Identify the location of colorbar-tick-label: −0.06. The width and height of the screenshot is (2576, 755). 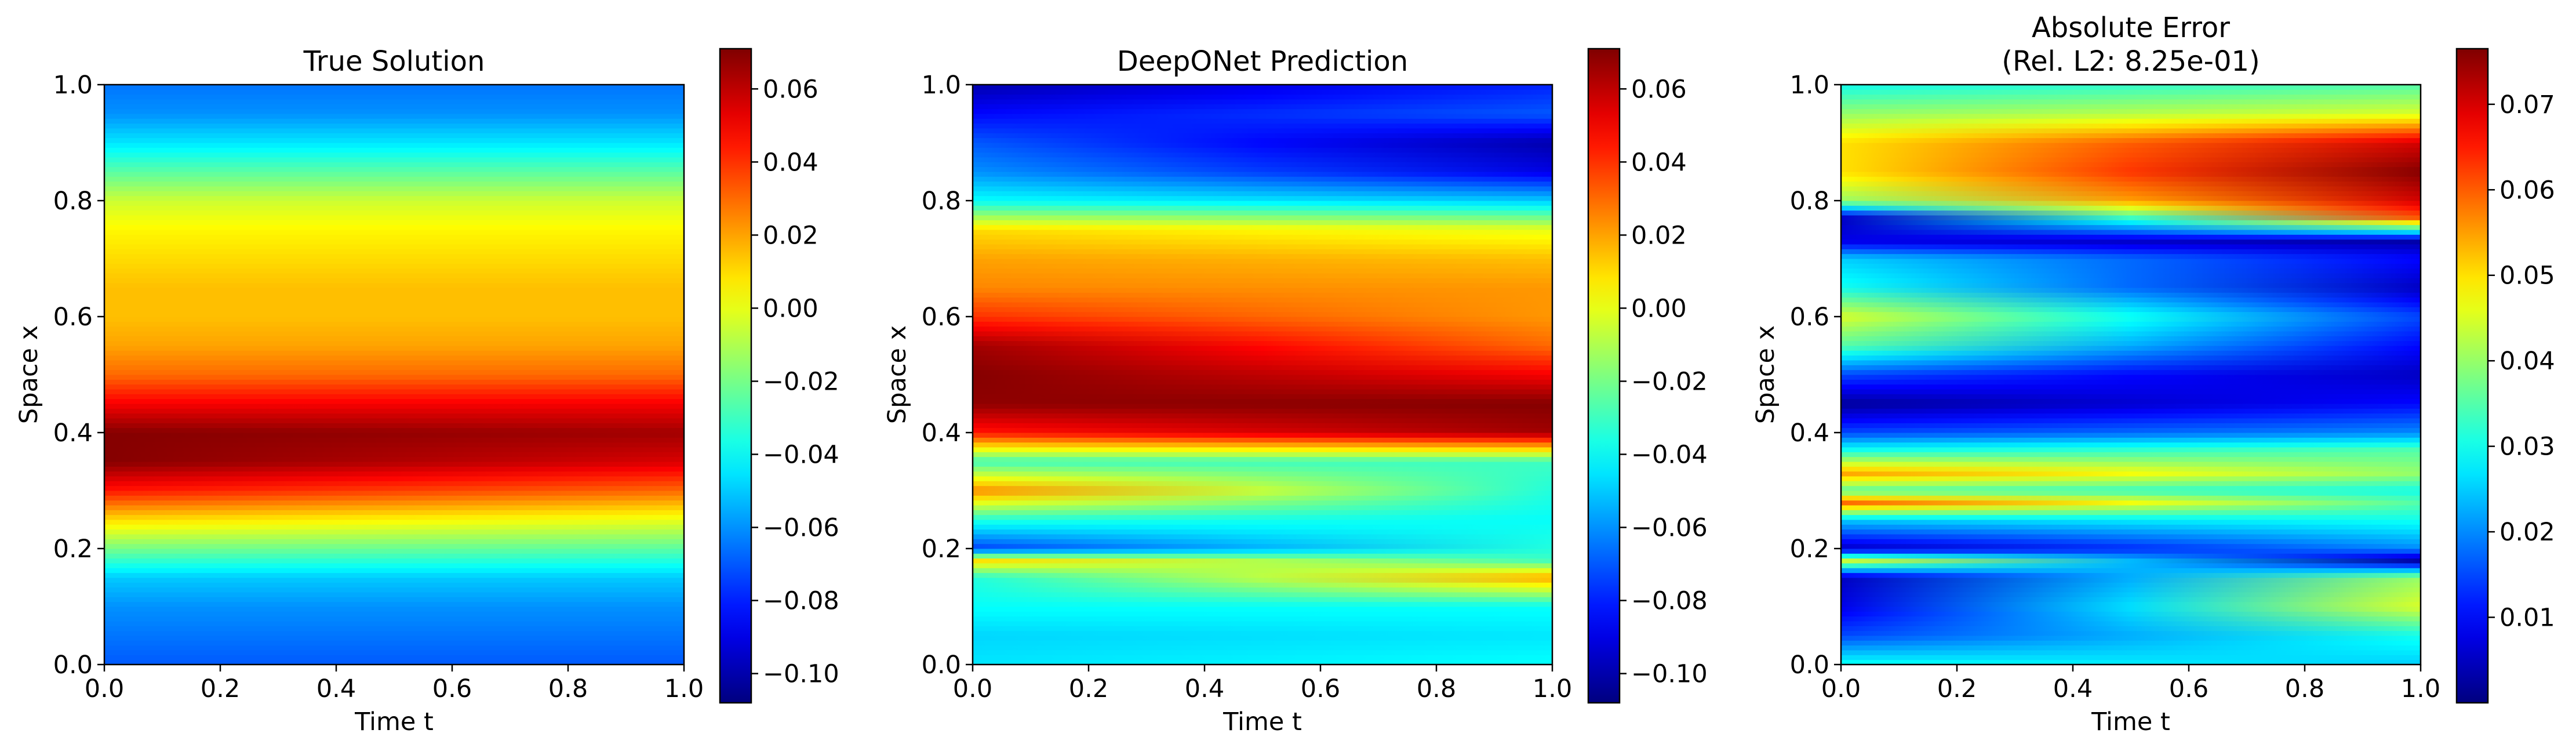
(1669, 528).